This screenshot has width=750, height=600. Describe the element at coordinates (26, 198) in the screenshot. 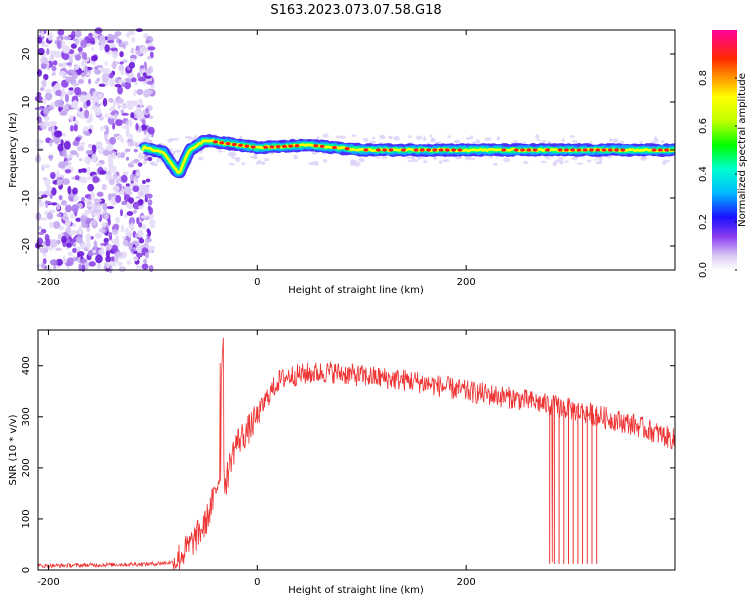

I see `y-tick-label: -10` at that location.